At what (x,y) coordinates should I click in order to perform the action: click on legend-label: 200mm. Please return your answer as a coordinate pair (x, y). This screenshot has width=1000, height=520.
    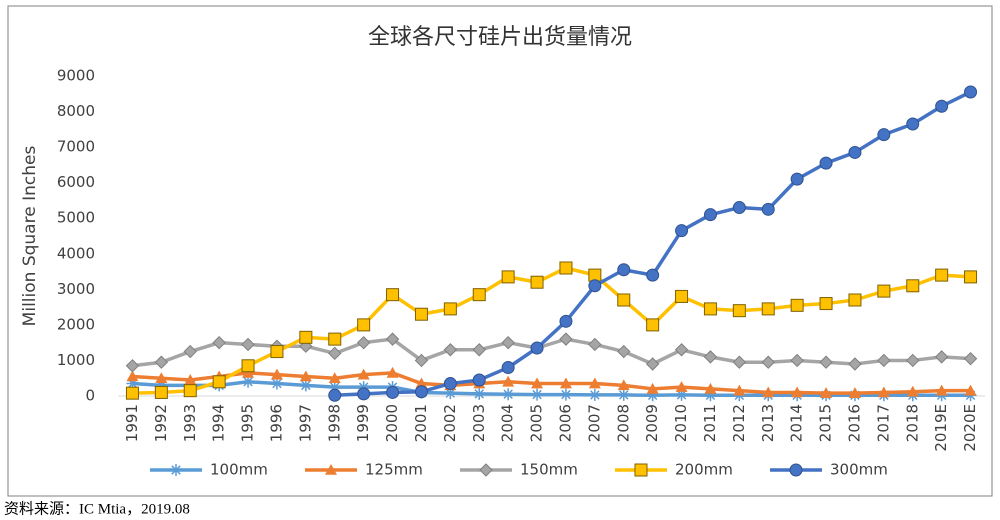
    Looking at the image, I should click on (704, 470).